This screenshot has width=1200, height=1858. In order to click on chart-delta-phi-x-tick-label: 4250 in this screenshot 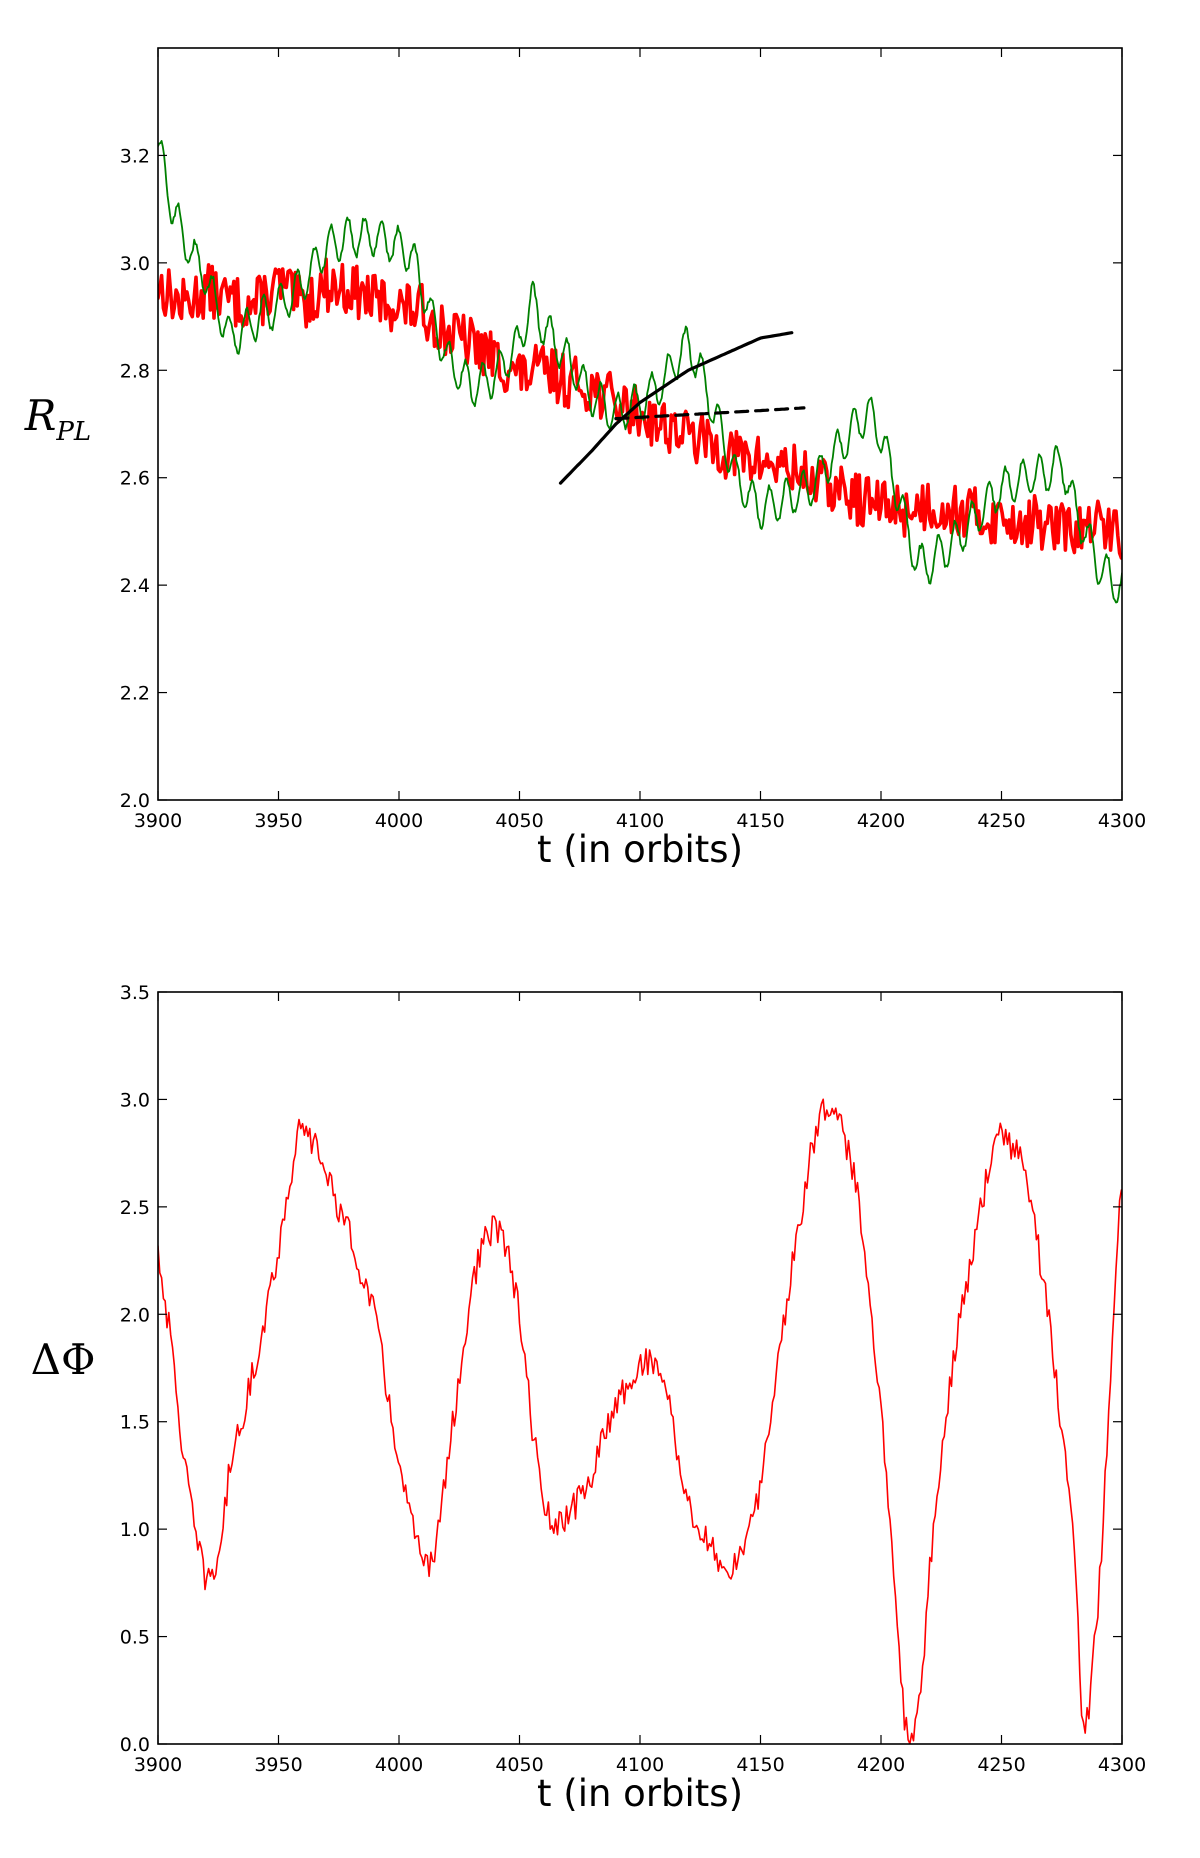, I will do `click(1001, 1765)`.